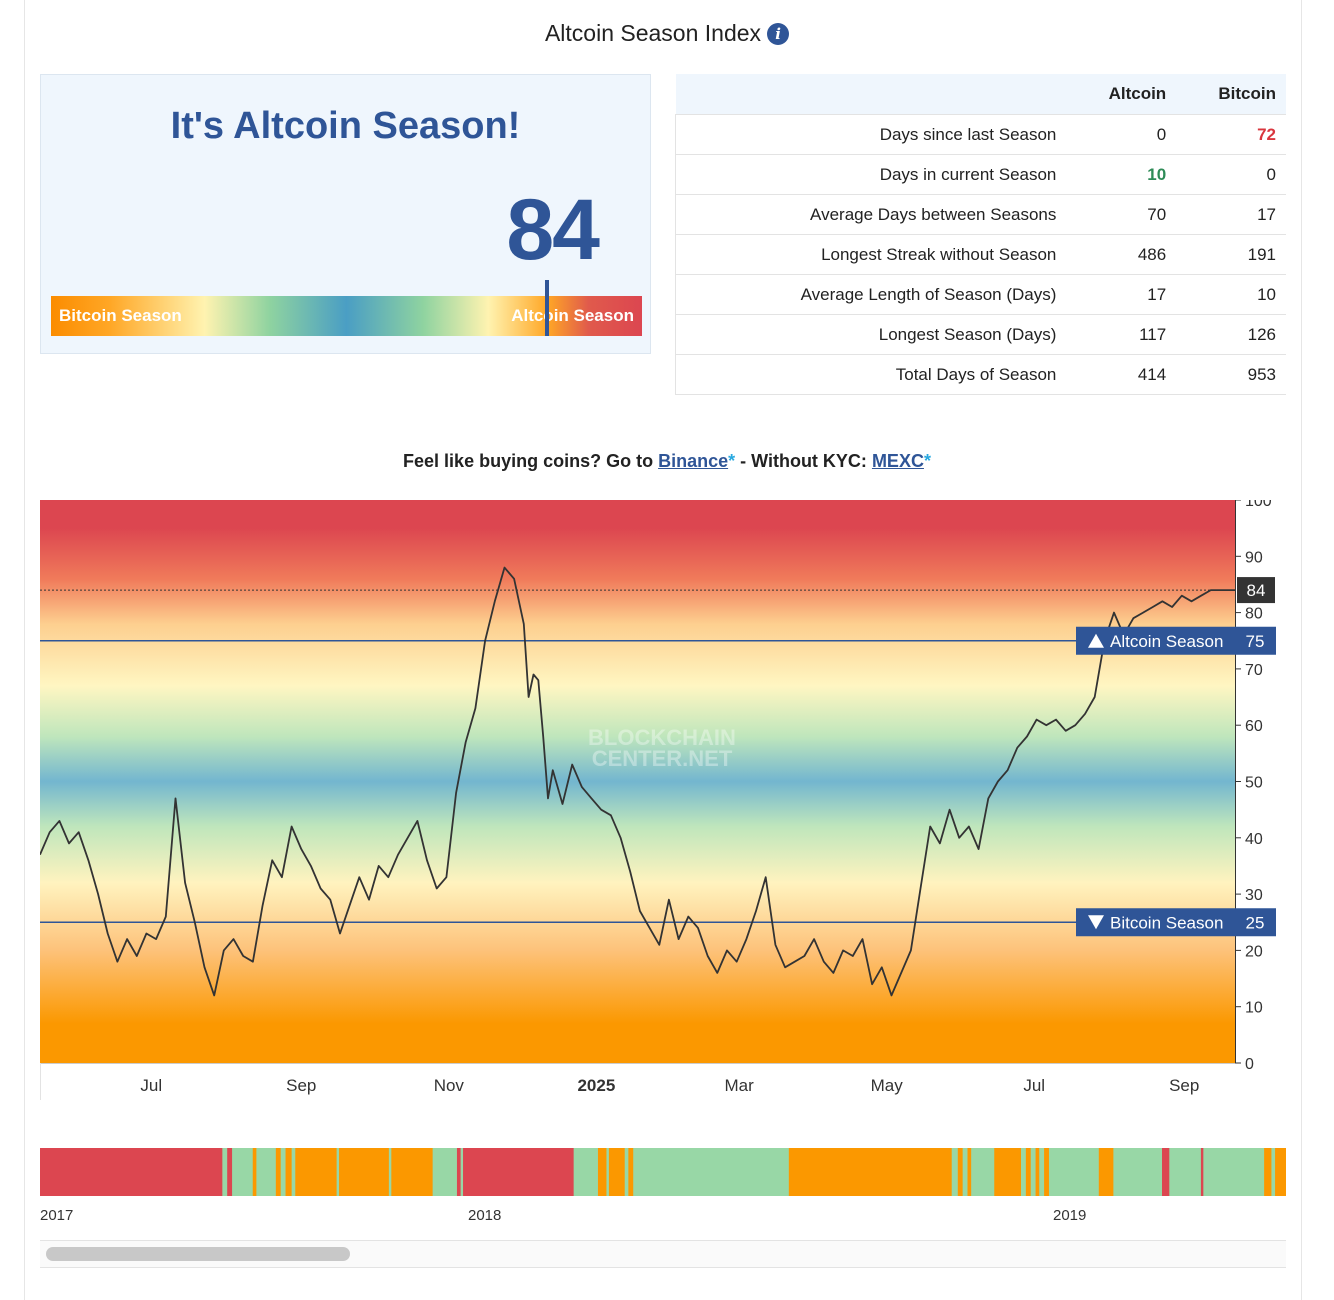 The width and height of the screenshot is (1334, 1300). I want to click on stats-row-label: Average Days between Seasons, so click(871, 214).